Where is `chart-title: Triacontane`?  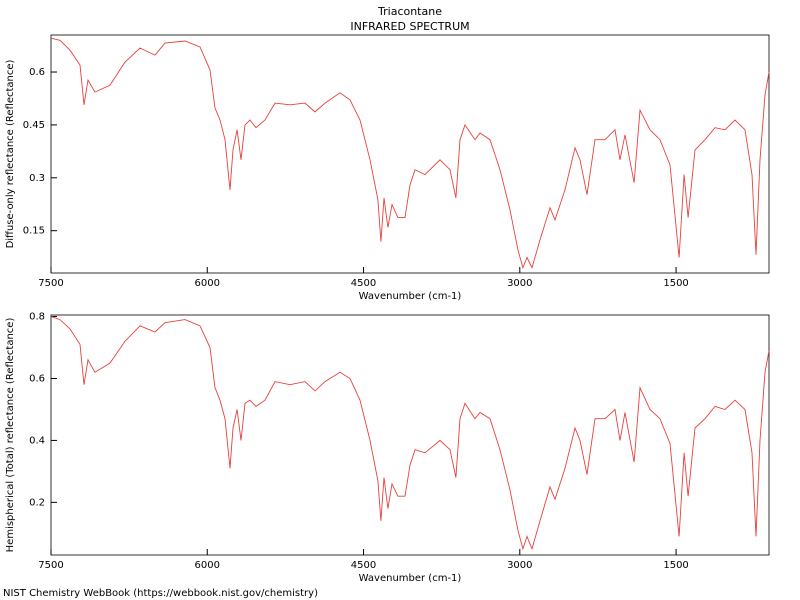
chart-title: Triacontane is located at coordinates (409, 11).